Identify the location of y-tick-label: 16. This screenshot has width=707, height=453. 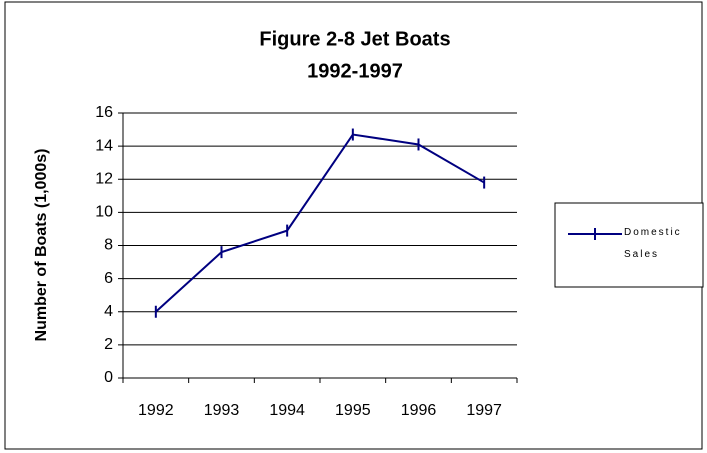
(104, 112).